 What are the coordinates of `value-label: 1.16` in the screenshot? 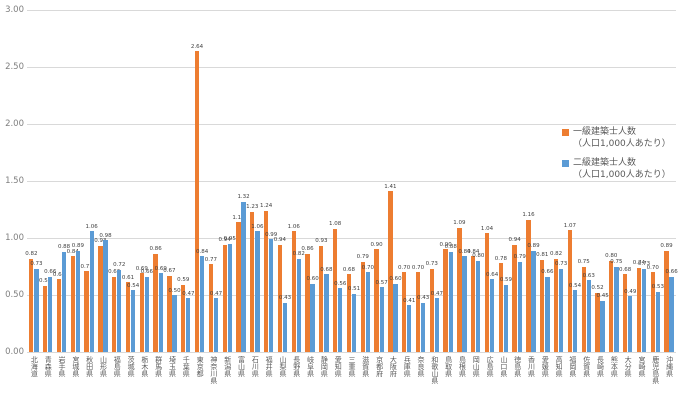 It's located at (528, 215).